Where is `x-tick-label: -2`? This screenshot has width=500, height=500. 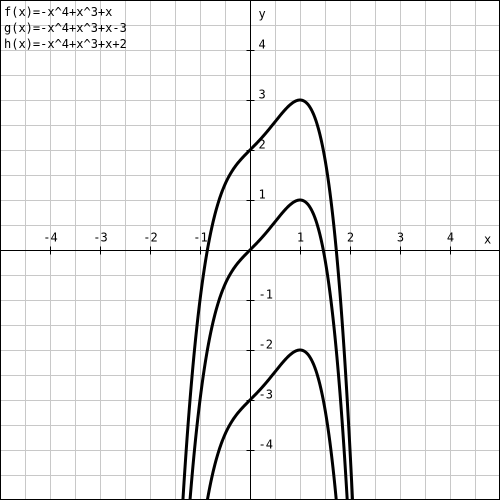 x-tick-label: -2 is located at coordinates (150, 238).